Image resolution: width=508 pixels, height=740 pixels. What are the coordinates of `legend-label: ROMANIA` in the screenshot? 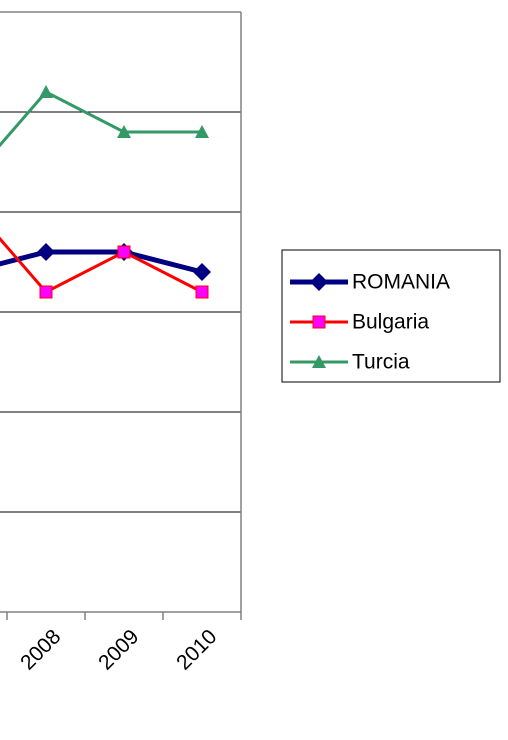 It's located at (401, 282).